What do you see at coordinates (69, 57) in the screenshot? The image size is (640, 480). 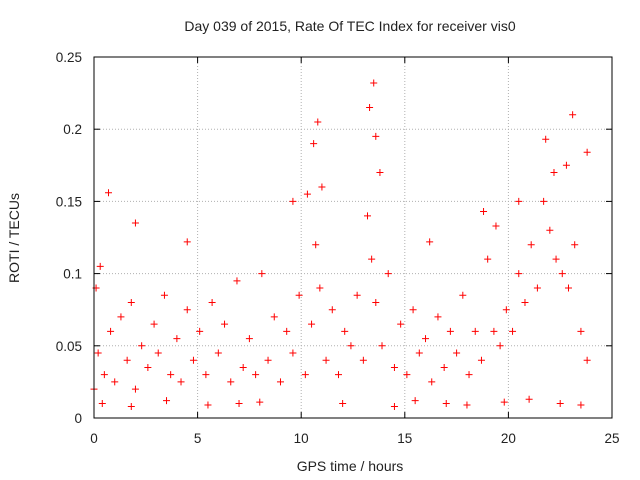 I see `y-tick-label: 0.25` at bounding box center [69, 57].